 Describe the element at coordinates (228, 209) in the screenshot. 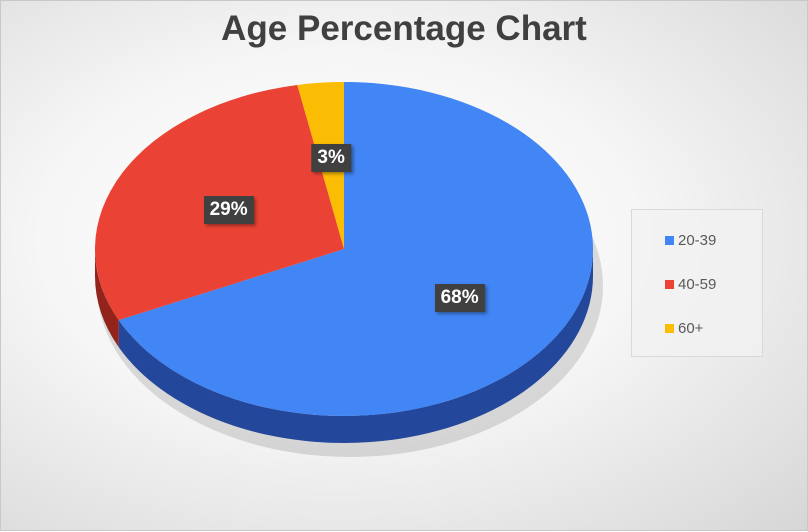

I see `data-label-40-59: 29%` at that location.